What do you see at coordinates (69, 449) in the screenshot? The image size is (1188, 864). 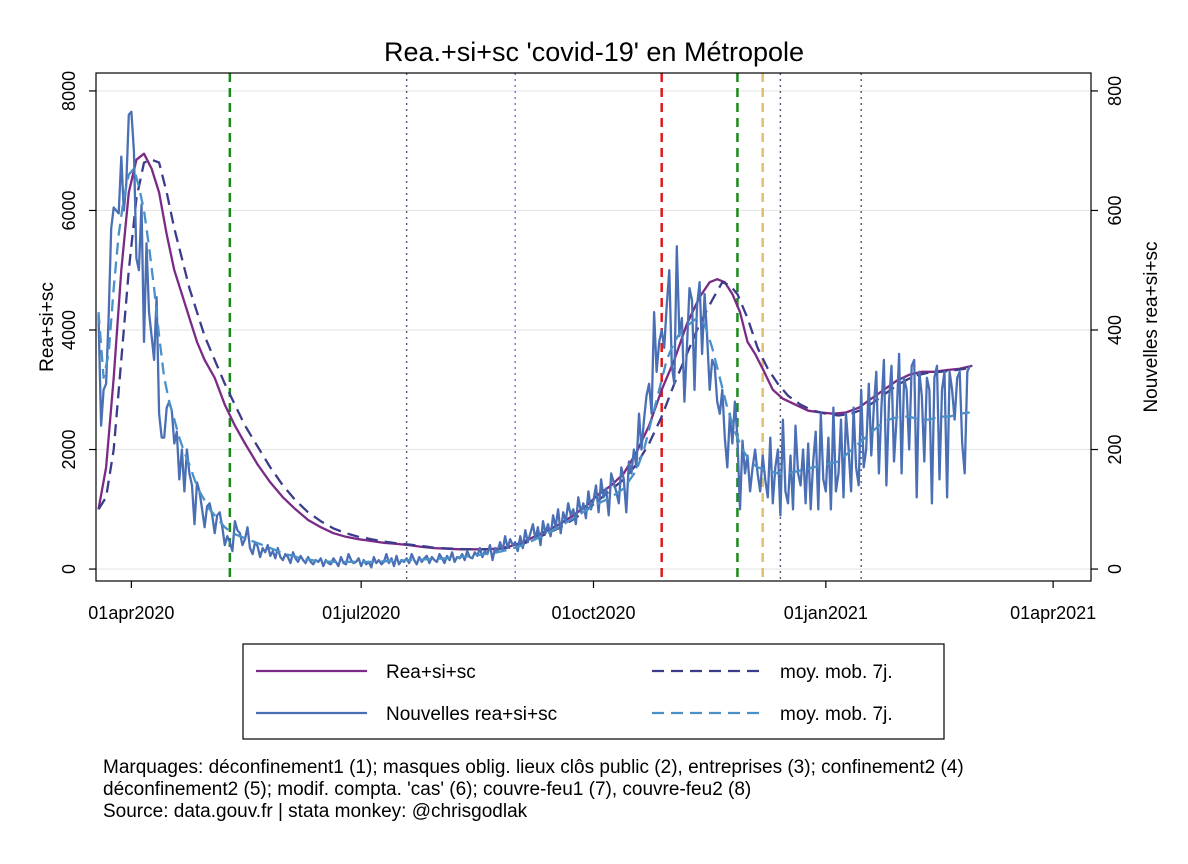 I see `y-left-tick-label-2000: 2000` at bounding box center [69, 449].